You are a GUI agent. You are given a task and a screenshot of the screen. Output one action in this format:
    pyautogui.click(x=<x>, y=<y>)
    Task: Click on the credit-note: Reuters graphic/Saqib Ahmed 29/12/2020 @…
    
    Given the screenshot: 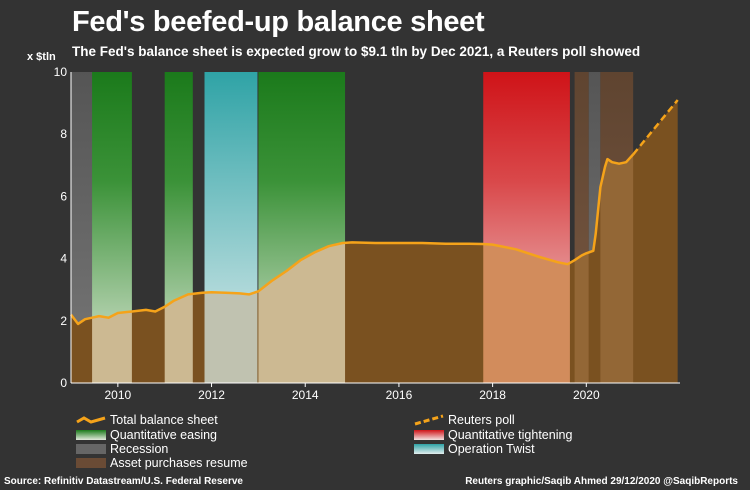 What is the action you would take?
    pyautogui.click(x=601, y=481)
    